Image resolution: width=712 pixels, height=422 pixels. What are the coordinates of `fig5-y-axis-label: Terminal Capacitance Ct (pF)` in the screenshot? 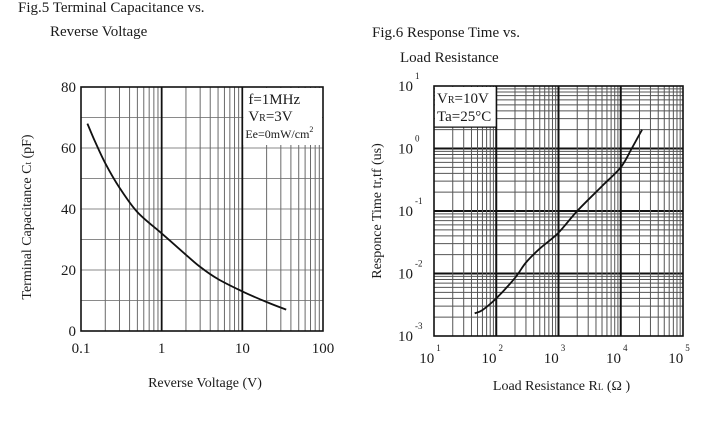 It's located at (27, 217).